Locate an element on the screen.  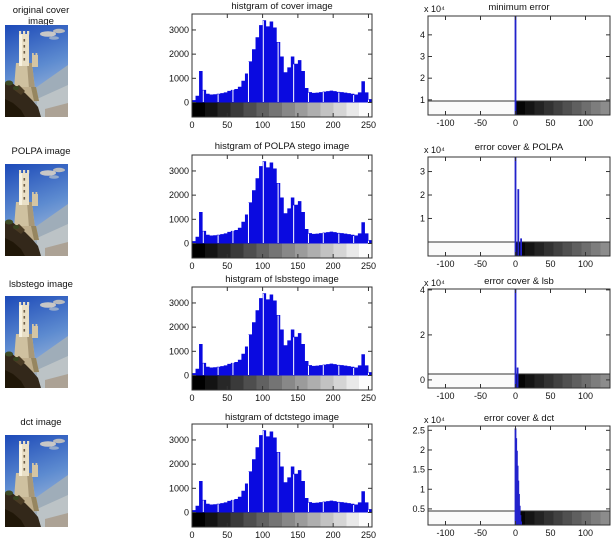
tick-label: 250 is located at coordinates (368, 266).